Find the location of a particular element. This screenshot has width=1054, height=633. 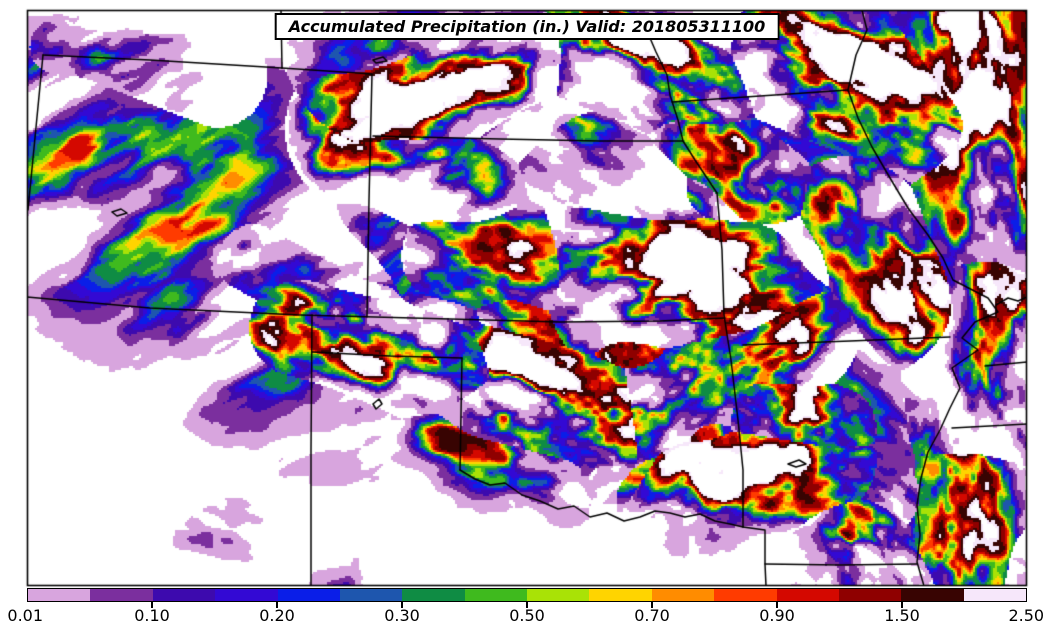

colorbar-labels: 0.01 0.10 0.20 0.30 0.50 0.70 0.90 1.50 2.50 is located at coordinates (525, 617).